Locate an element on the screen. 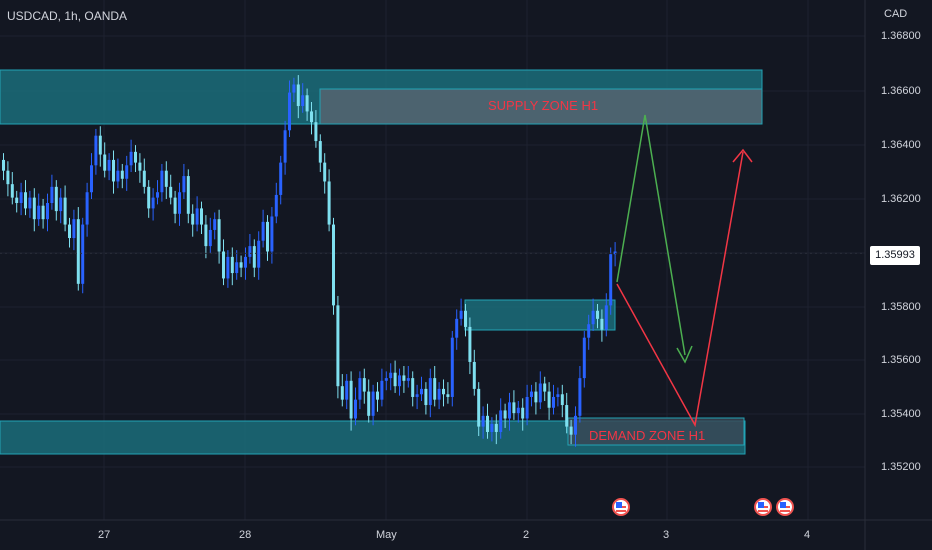 The width and height of the screenshot is (932, 550). supply-zone-h1 is located at coordinates (541, 106).